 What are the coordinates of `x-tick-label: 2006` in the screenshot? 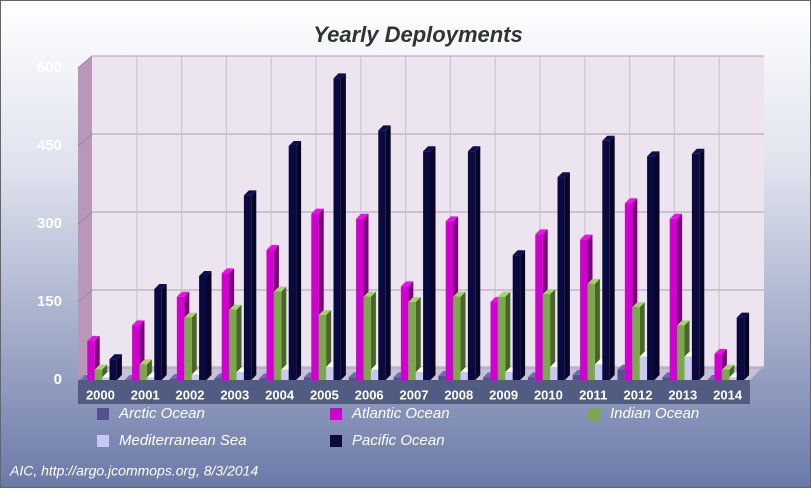 It's located at (369, 394).